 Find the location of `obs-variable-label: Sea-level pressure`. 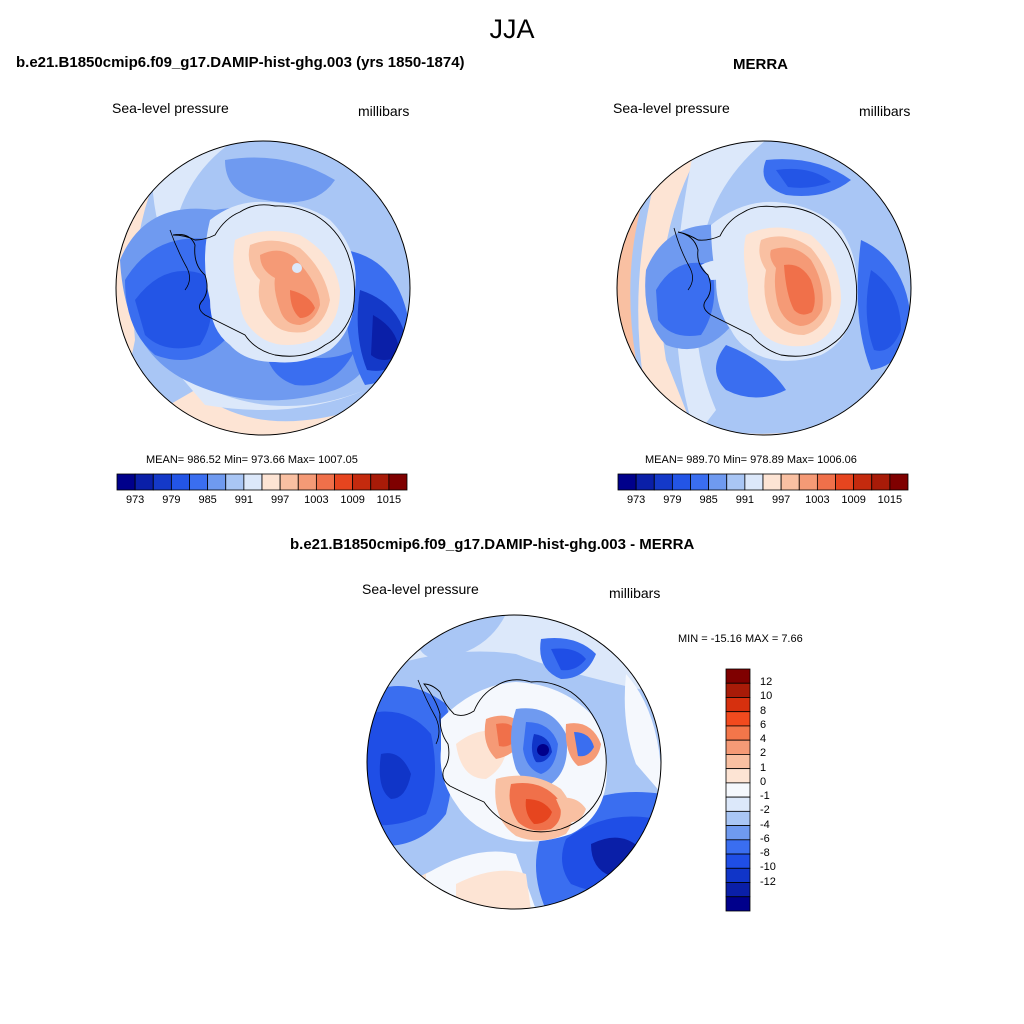

obs-variable-label: Sea-level pressure is located at coordinates (671, 108).